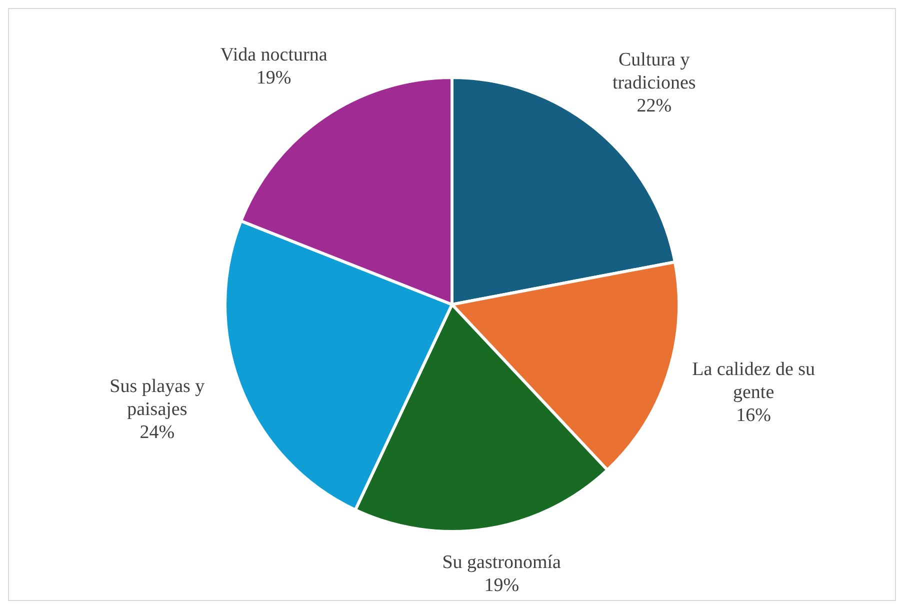 This screenshot has width=904, height=609. Describe the element at coordinates (754, 415) in the screenshot. I see `data-label: 16%` at that location.